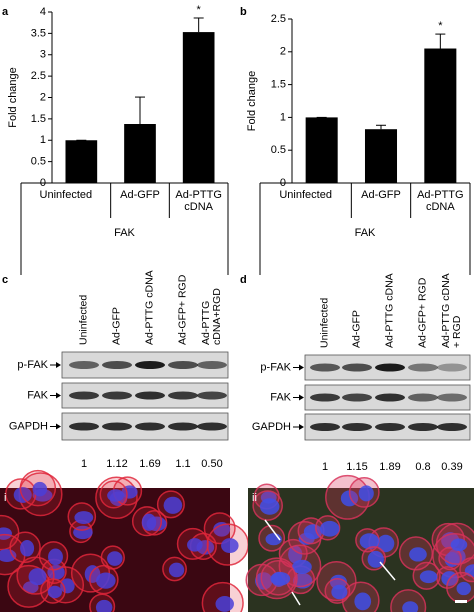  What do you see at coordinates (182, 464) in the screenshot?
I see `quantification: 1.1` at bounding box center [182, 464].